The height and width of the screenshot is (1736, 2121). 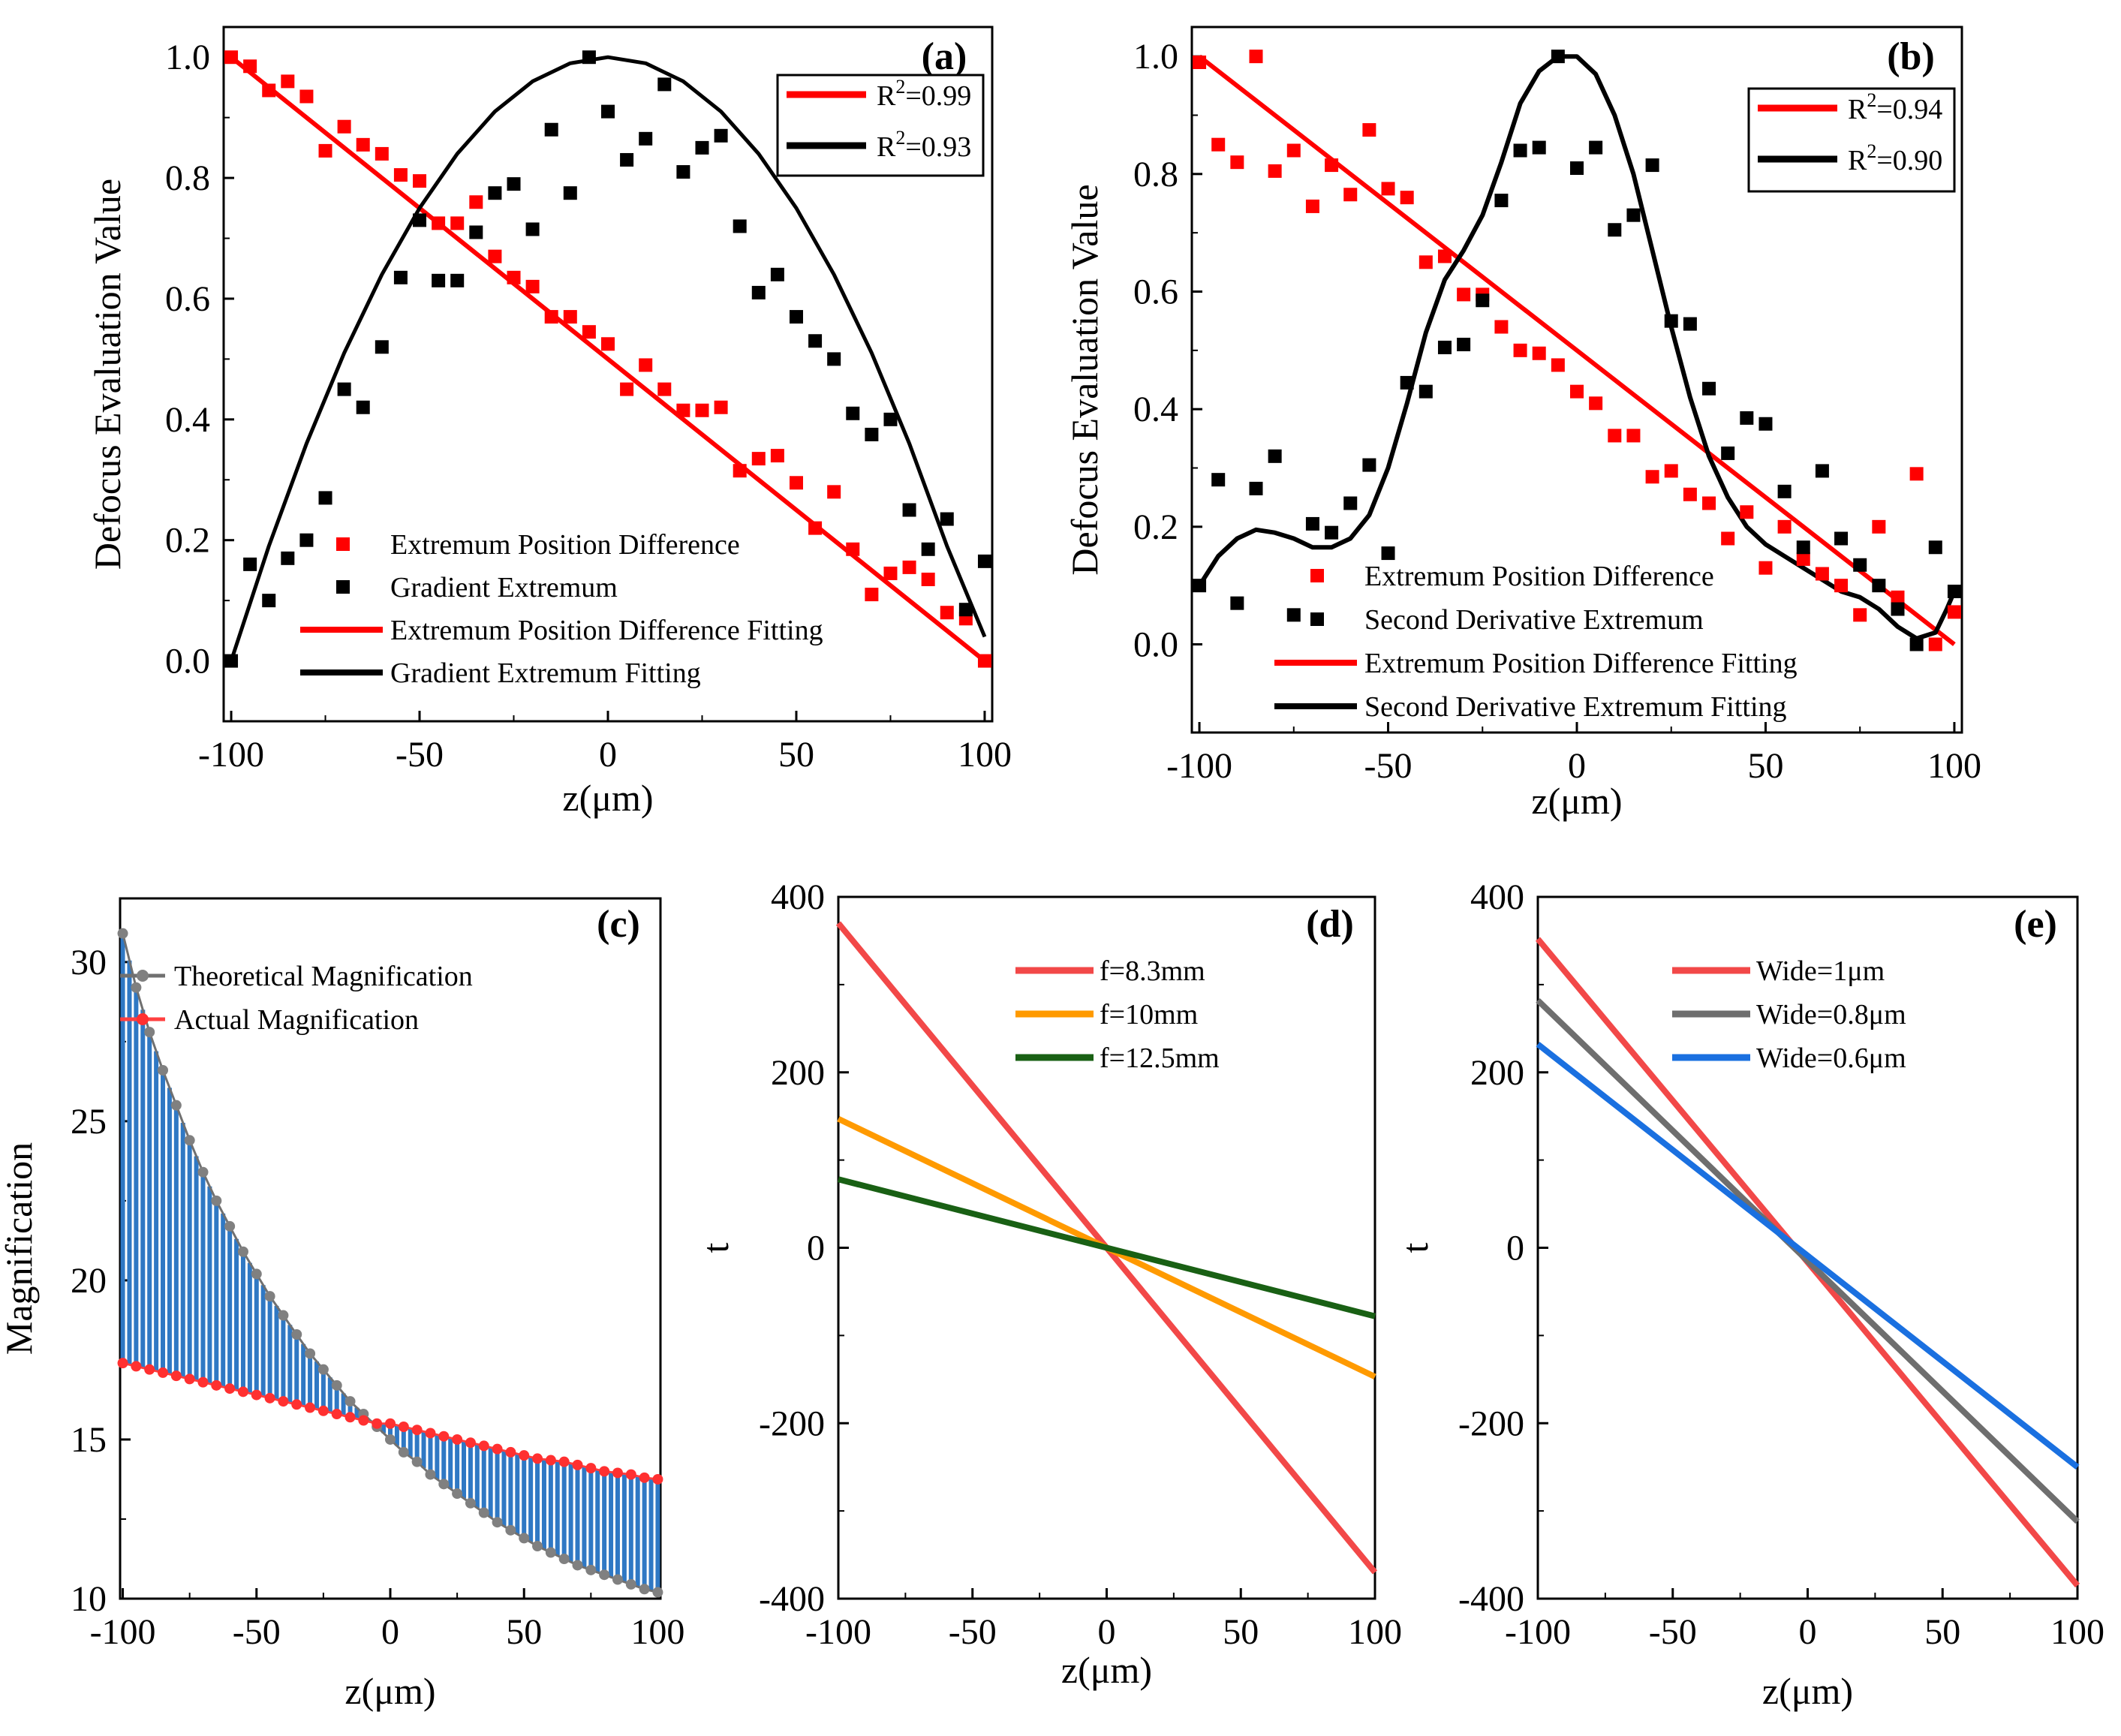 What do you see at coordinates (187, 299) in the screenshot?
I see `y-tick-label: 0.6` at bounding box center [187, 299].